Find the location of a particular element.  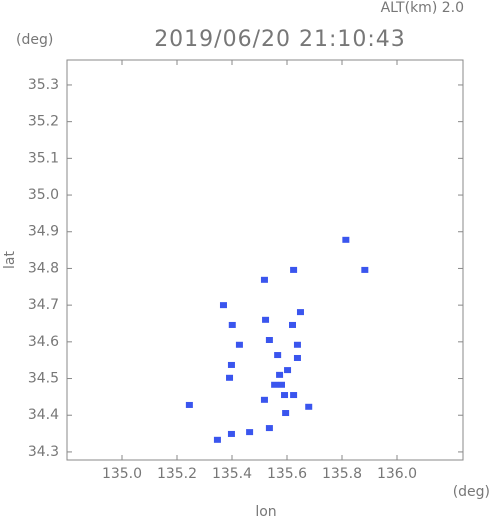

x-tick-label: 136.0 is located at coordinates (397, 474).